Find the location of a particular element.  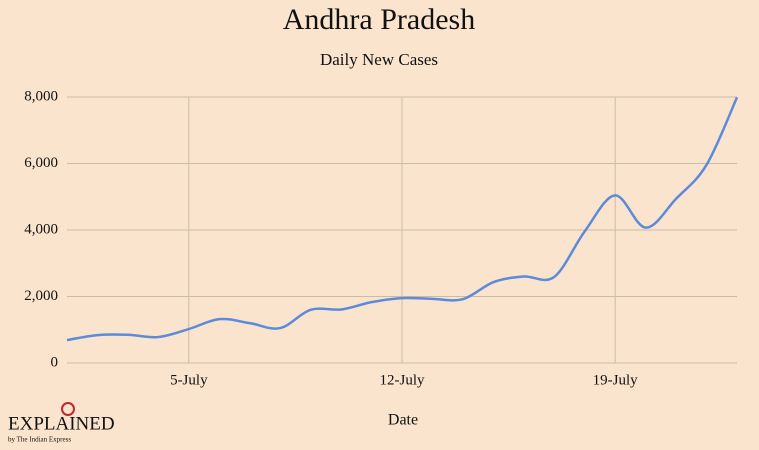

chart-subtitle: Daily New Cases is located at coordinates (379, 59).